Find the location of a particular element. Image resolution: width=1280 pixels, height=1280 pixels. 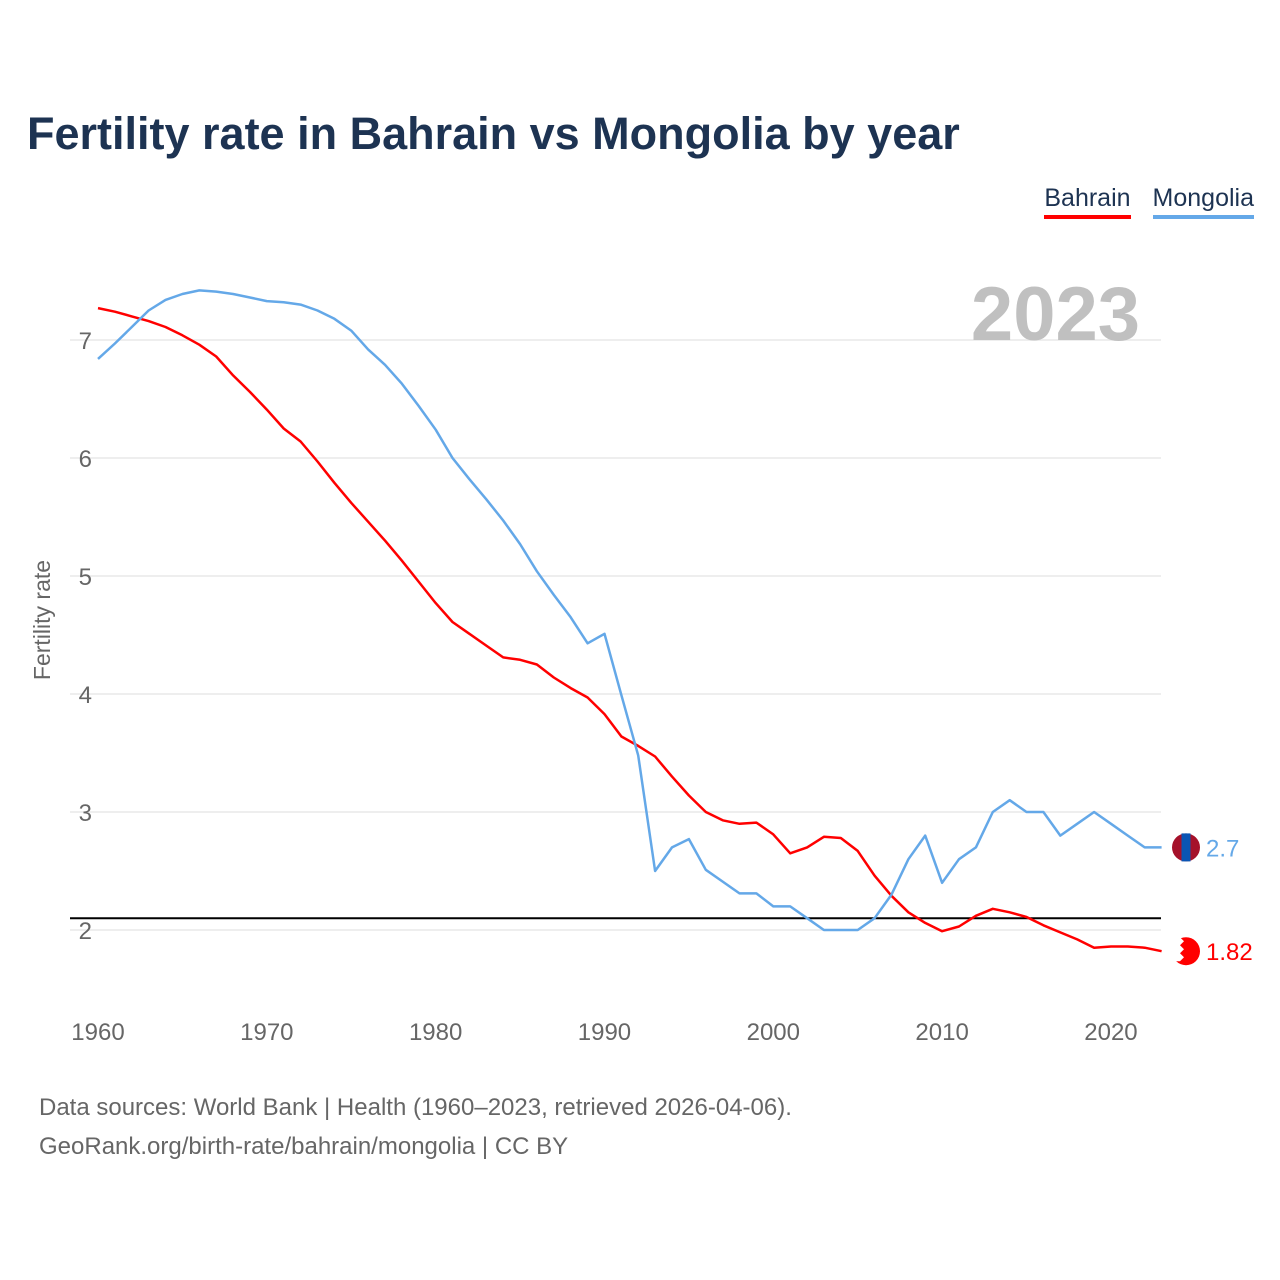

y-tick-label: 5 is located at coordinates (85, 577).